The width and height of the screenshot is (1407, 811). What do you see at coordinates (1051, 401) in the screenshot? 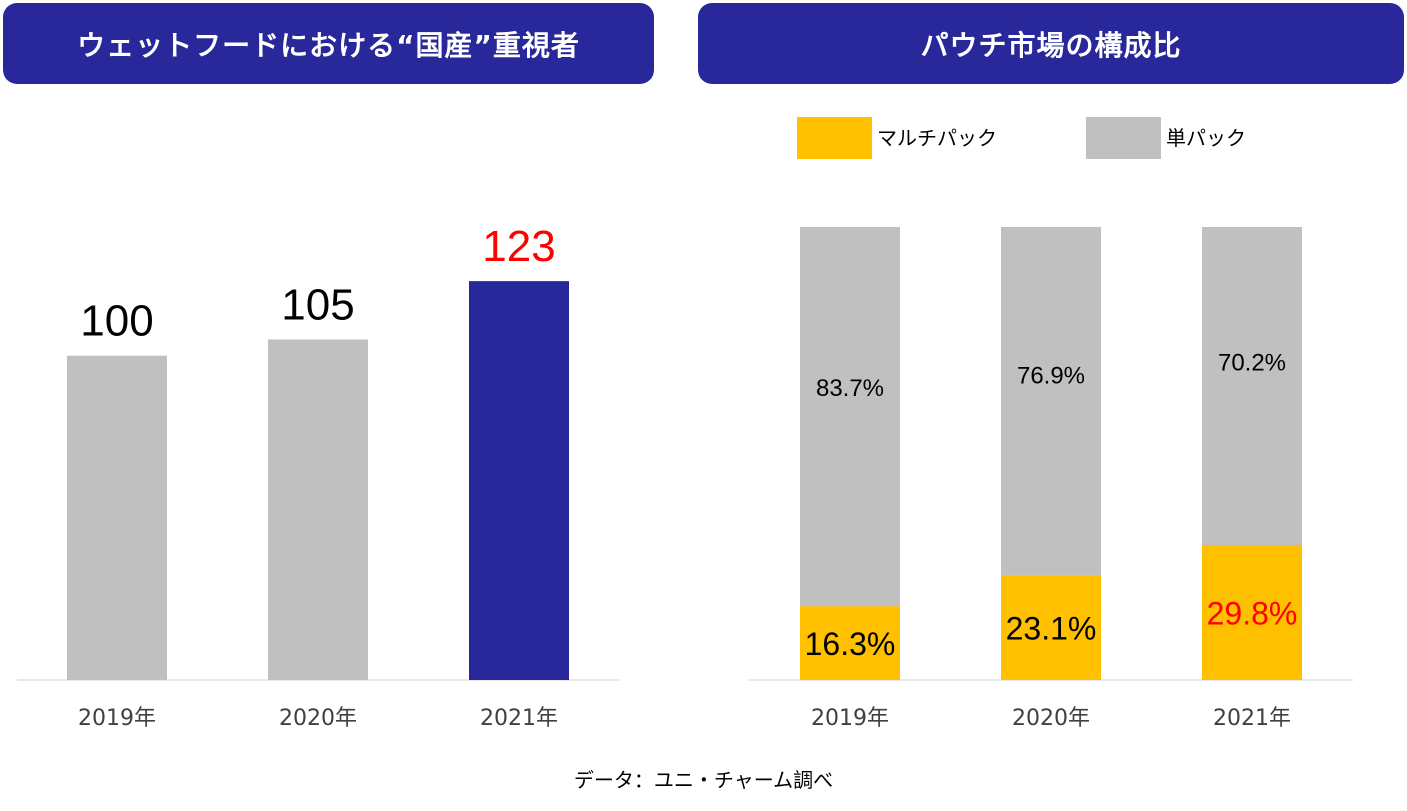
I see `stack-segment-1-2020年` at bounding box center [1051, 401].